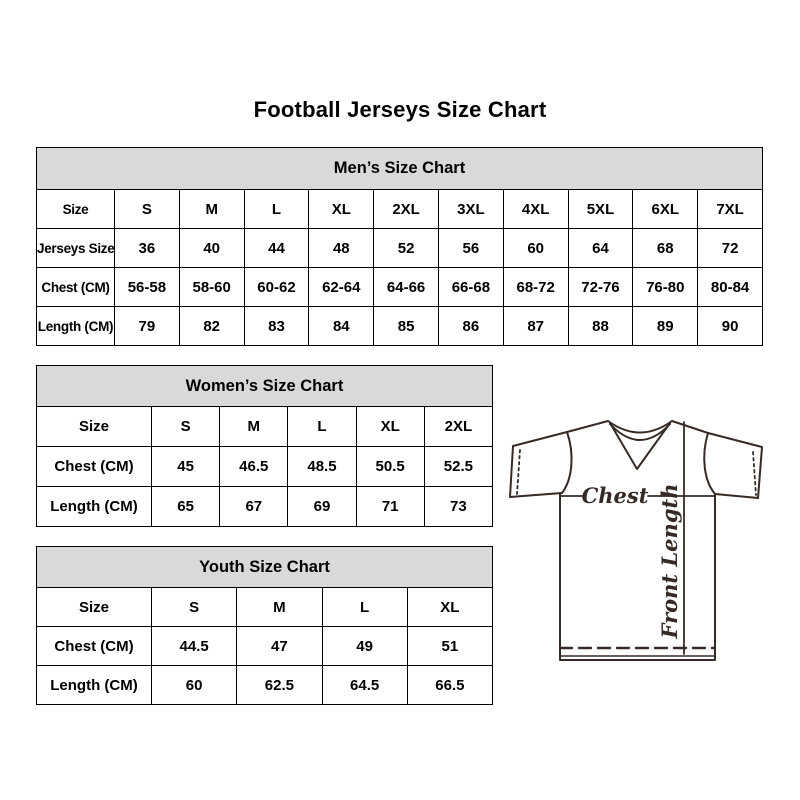 Image resolution: width=800 pixels, height=800 pixels. Describe the element at coordinates (276, 326) in the screenshot. I see `value-cell: 83` at that location.